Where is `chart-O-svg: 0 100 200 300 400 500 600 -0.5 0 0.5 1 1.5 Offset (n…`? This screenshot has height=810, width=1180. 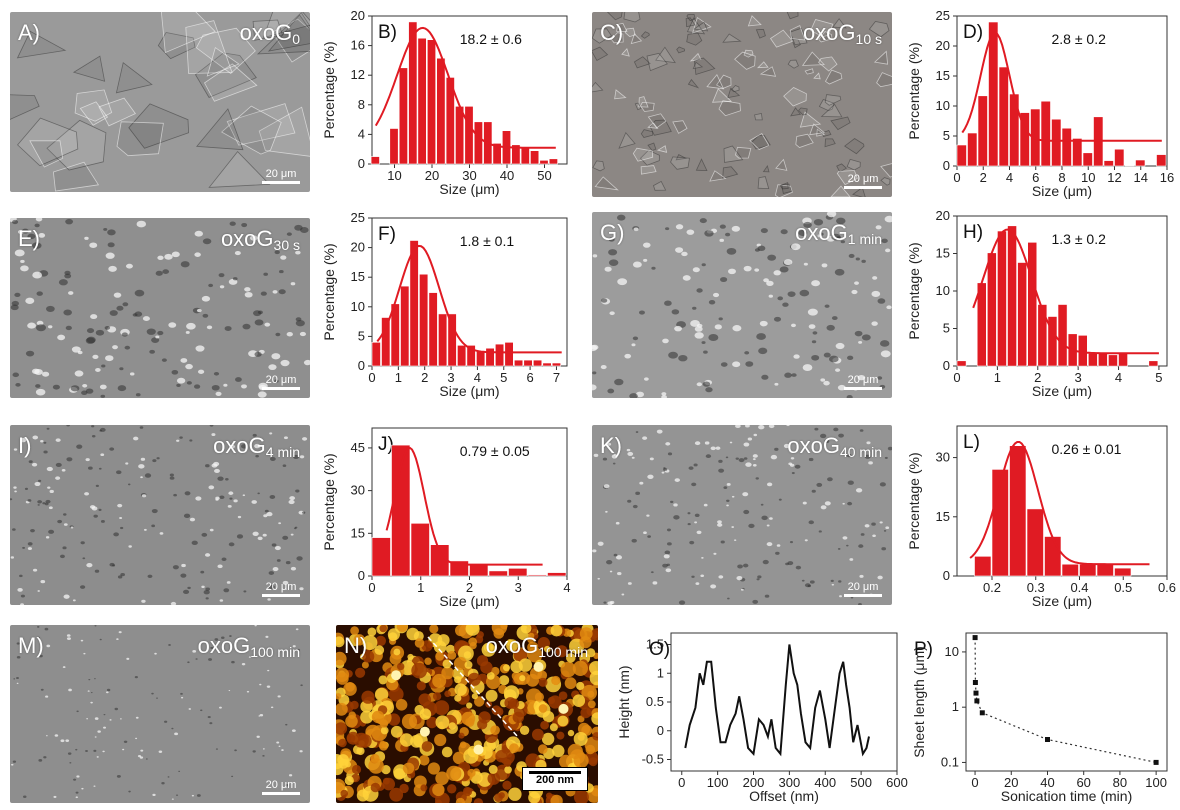
chart-O-svg: 0 100 200 300 400 500 600 -0.5 0 0.5 1 1.5 Offset (n… is located at coordinates (762, 718).